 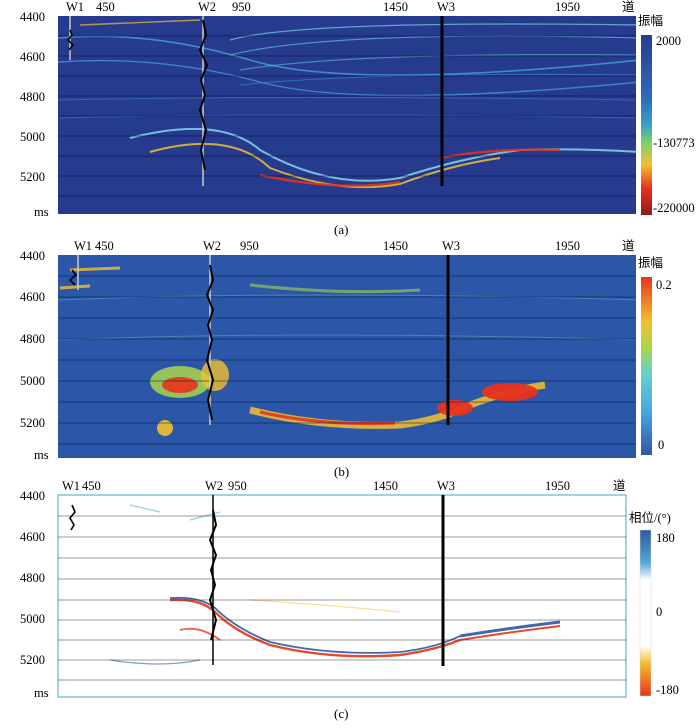 I want to click on colorbar-tick: 180, so click(x=665, y=538).